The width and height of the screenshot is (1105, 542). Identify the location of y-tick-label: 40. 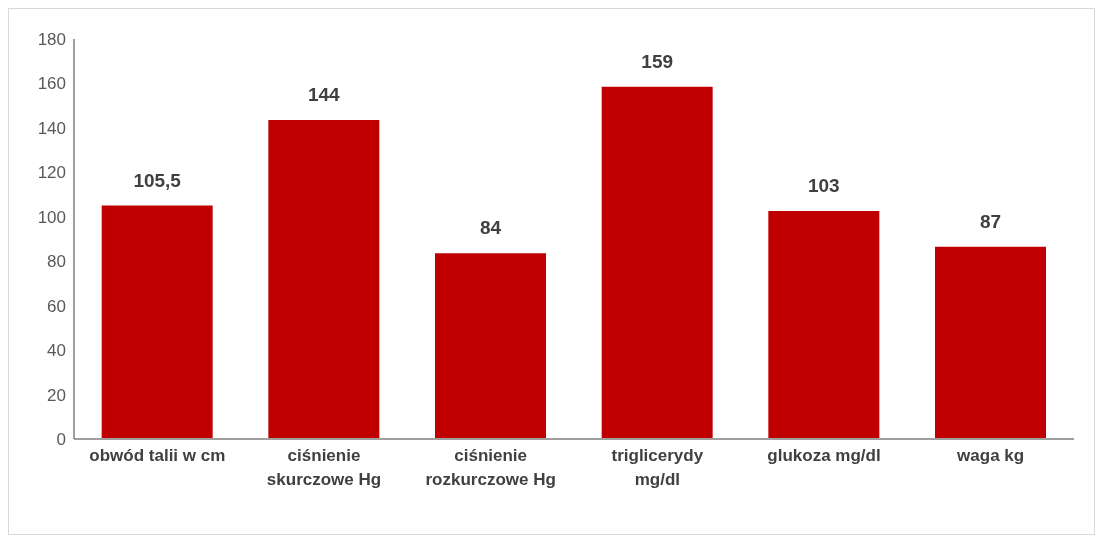
(56, 351).